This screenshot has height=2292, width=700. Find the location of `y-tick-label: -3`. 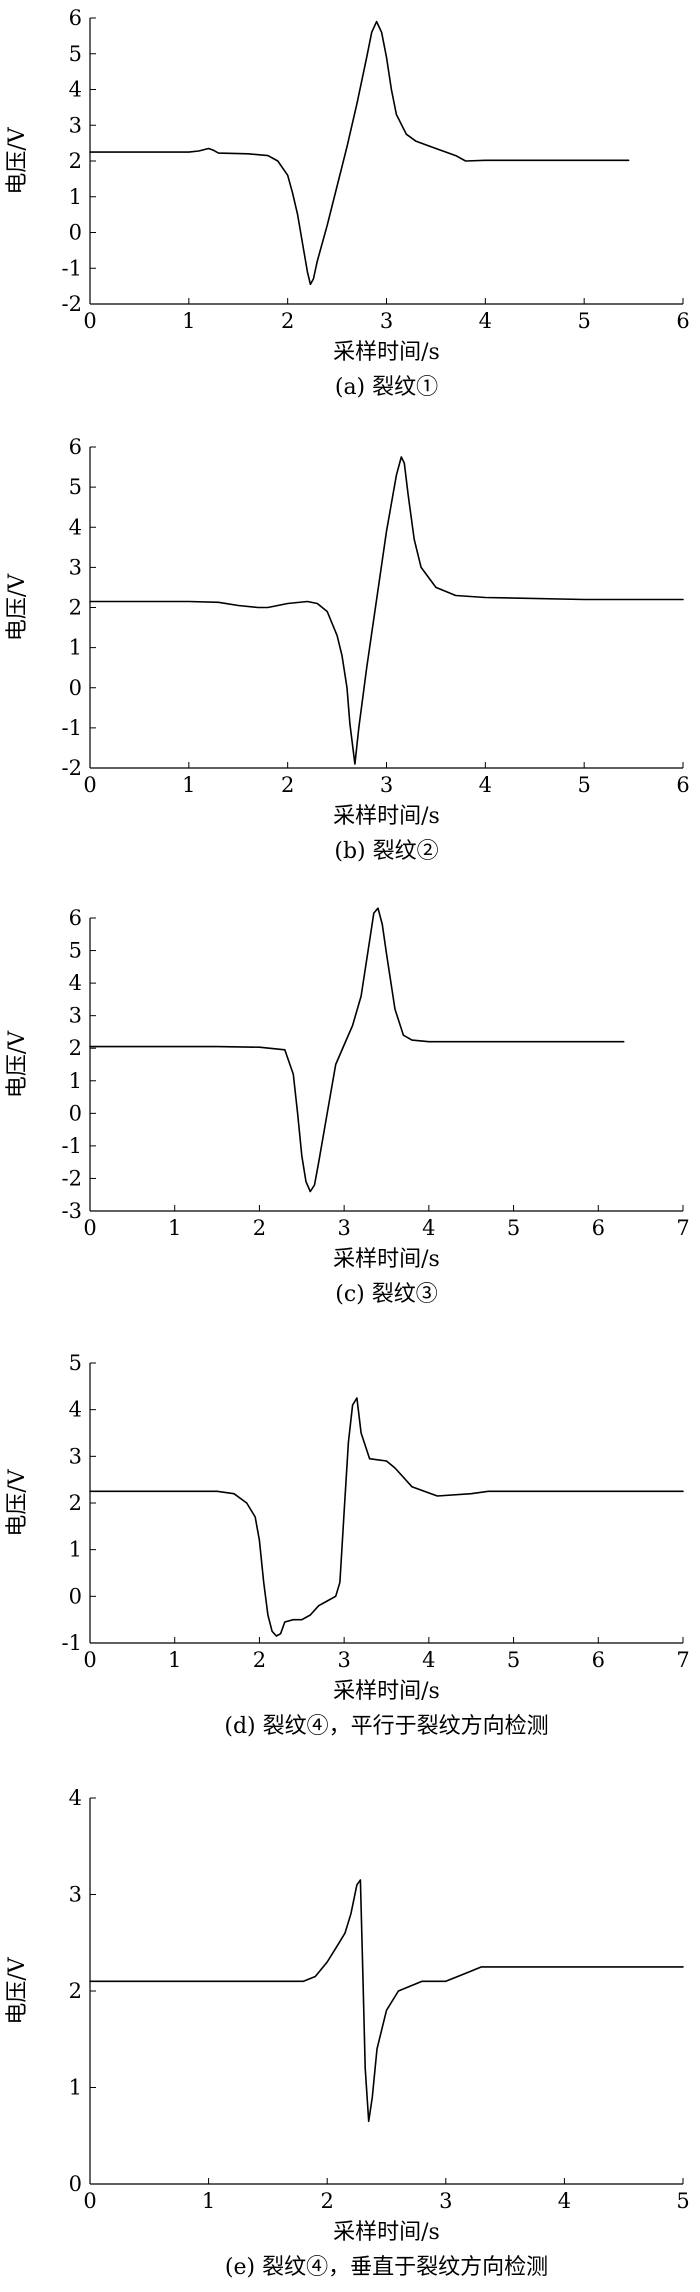

y-tick-label: -3 is located at coordinates (72, 1211).